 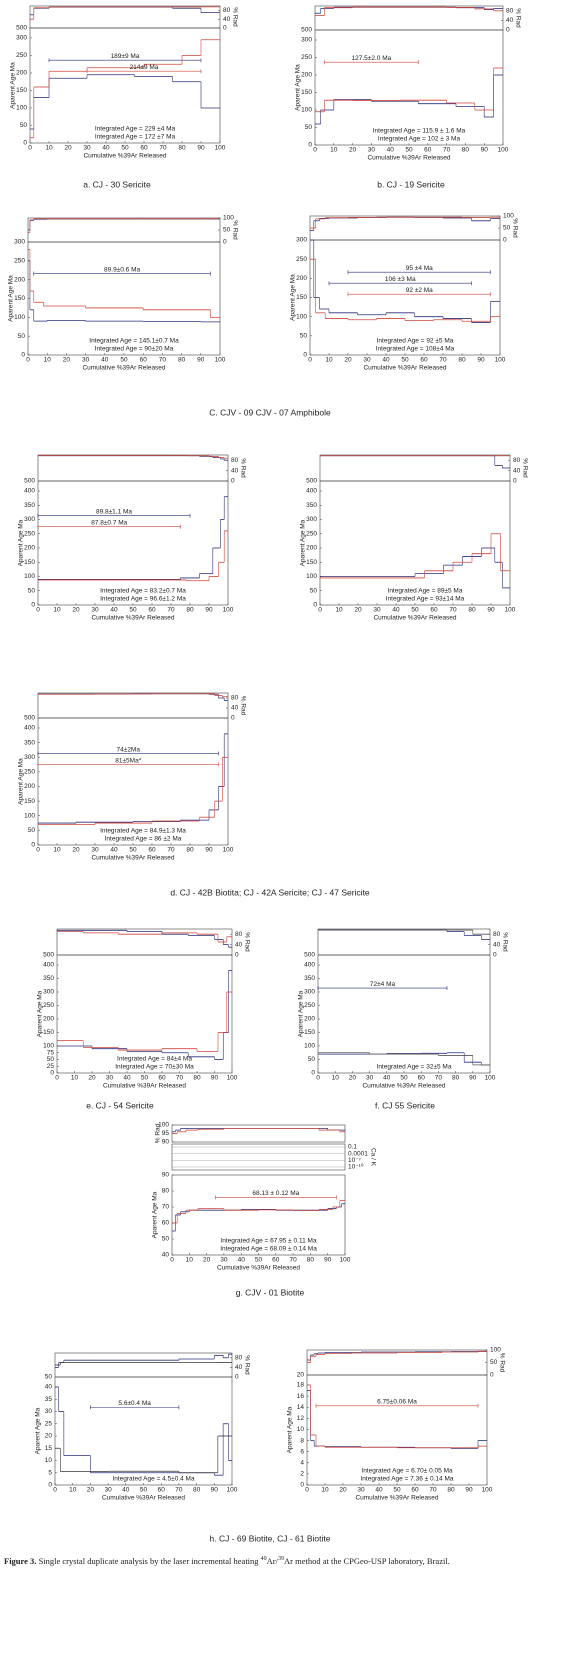 What do you see at coordinates (301, 1418) in the screenshot?
I see `y-tick-label: 12` at bounding box center [301, 1418].